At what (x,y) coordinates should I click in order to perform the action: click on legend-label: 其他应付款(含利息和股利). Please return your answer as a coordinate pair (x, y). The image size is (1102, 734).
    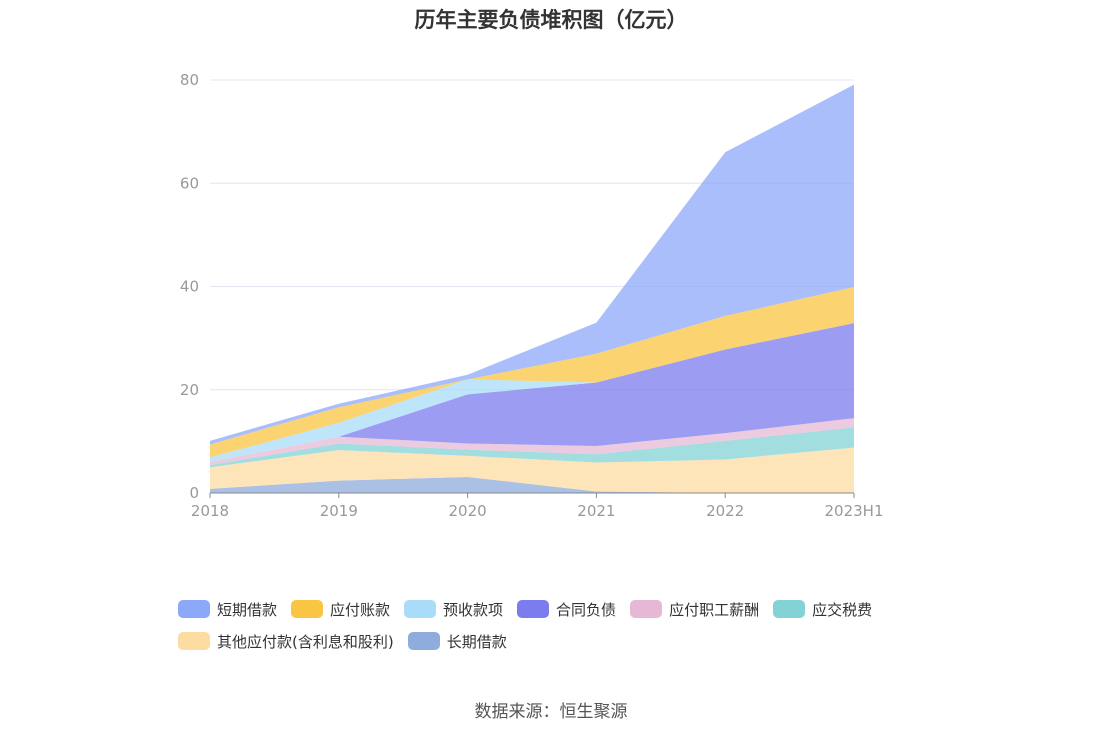
    Looking at the image, I should click on (305, 641).